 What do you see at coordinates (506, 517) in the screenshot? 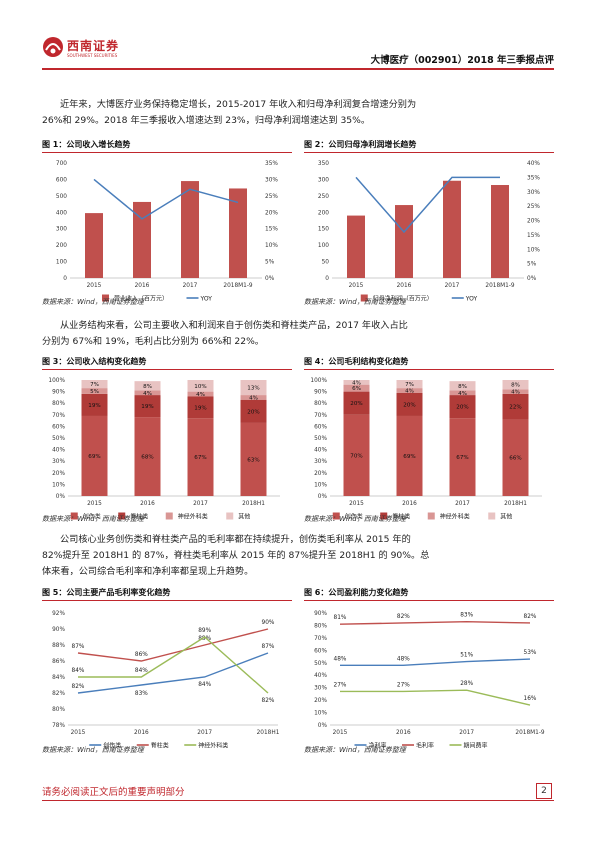
I see `legend-label: 其他` at bounding box center [506, 517].